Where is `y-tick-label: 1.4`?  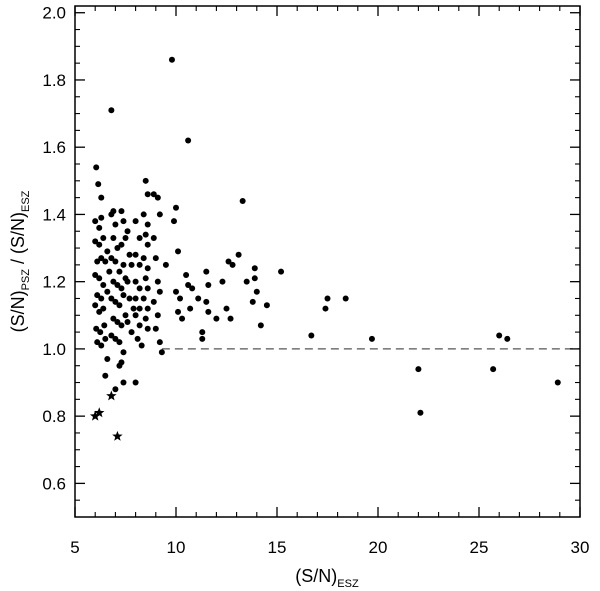 y-tick-label: 1.4 is located at coordinates (54, 214).